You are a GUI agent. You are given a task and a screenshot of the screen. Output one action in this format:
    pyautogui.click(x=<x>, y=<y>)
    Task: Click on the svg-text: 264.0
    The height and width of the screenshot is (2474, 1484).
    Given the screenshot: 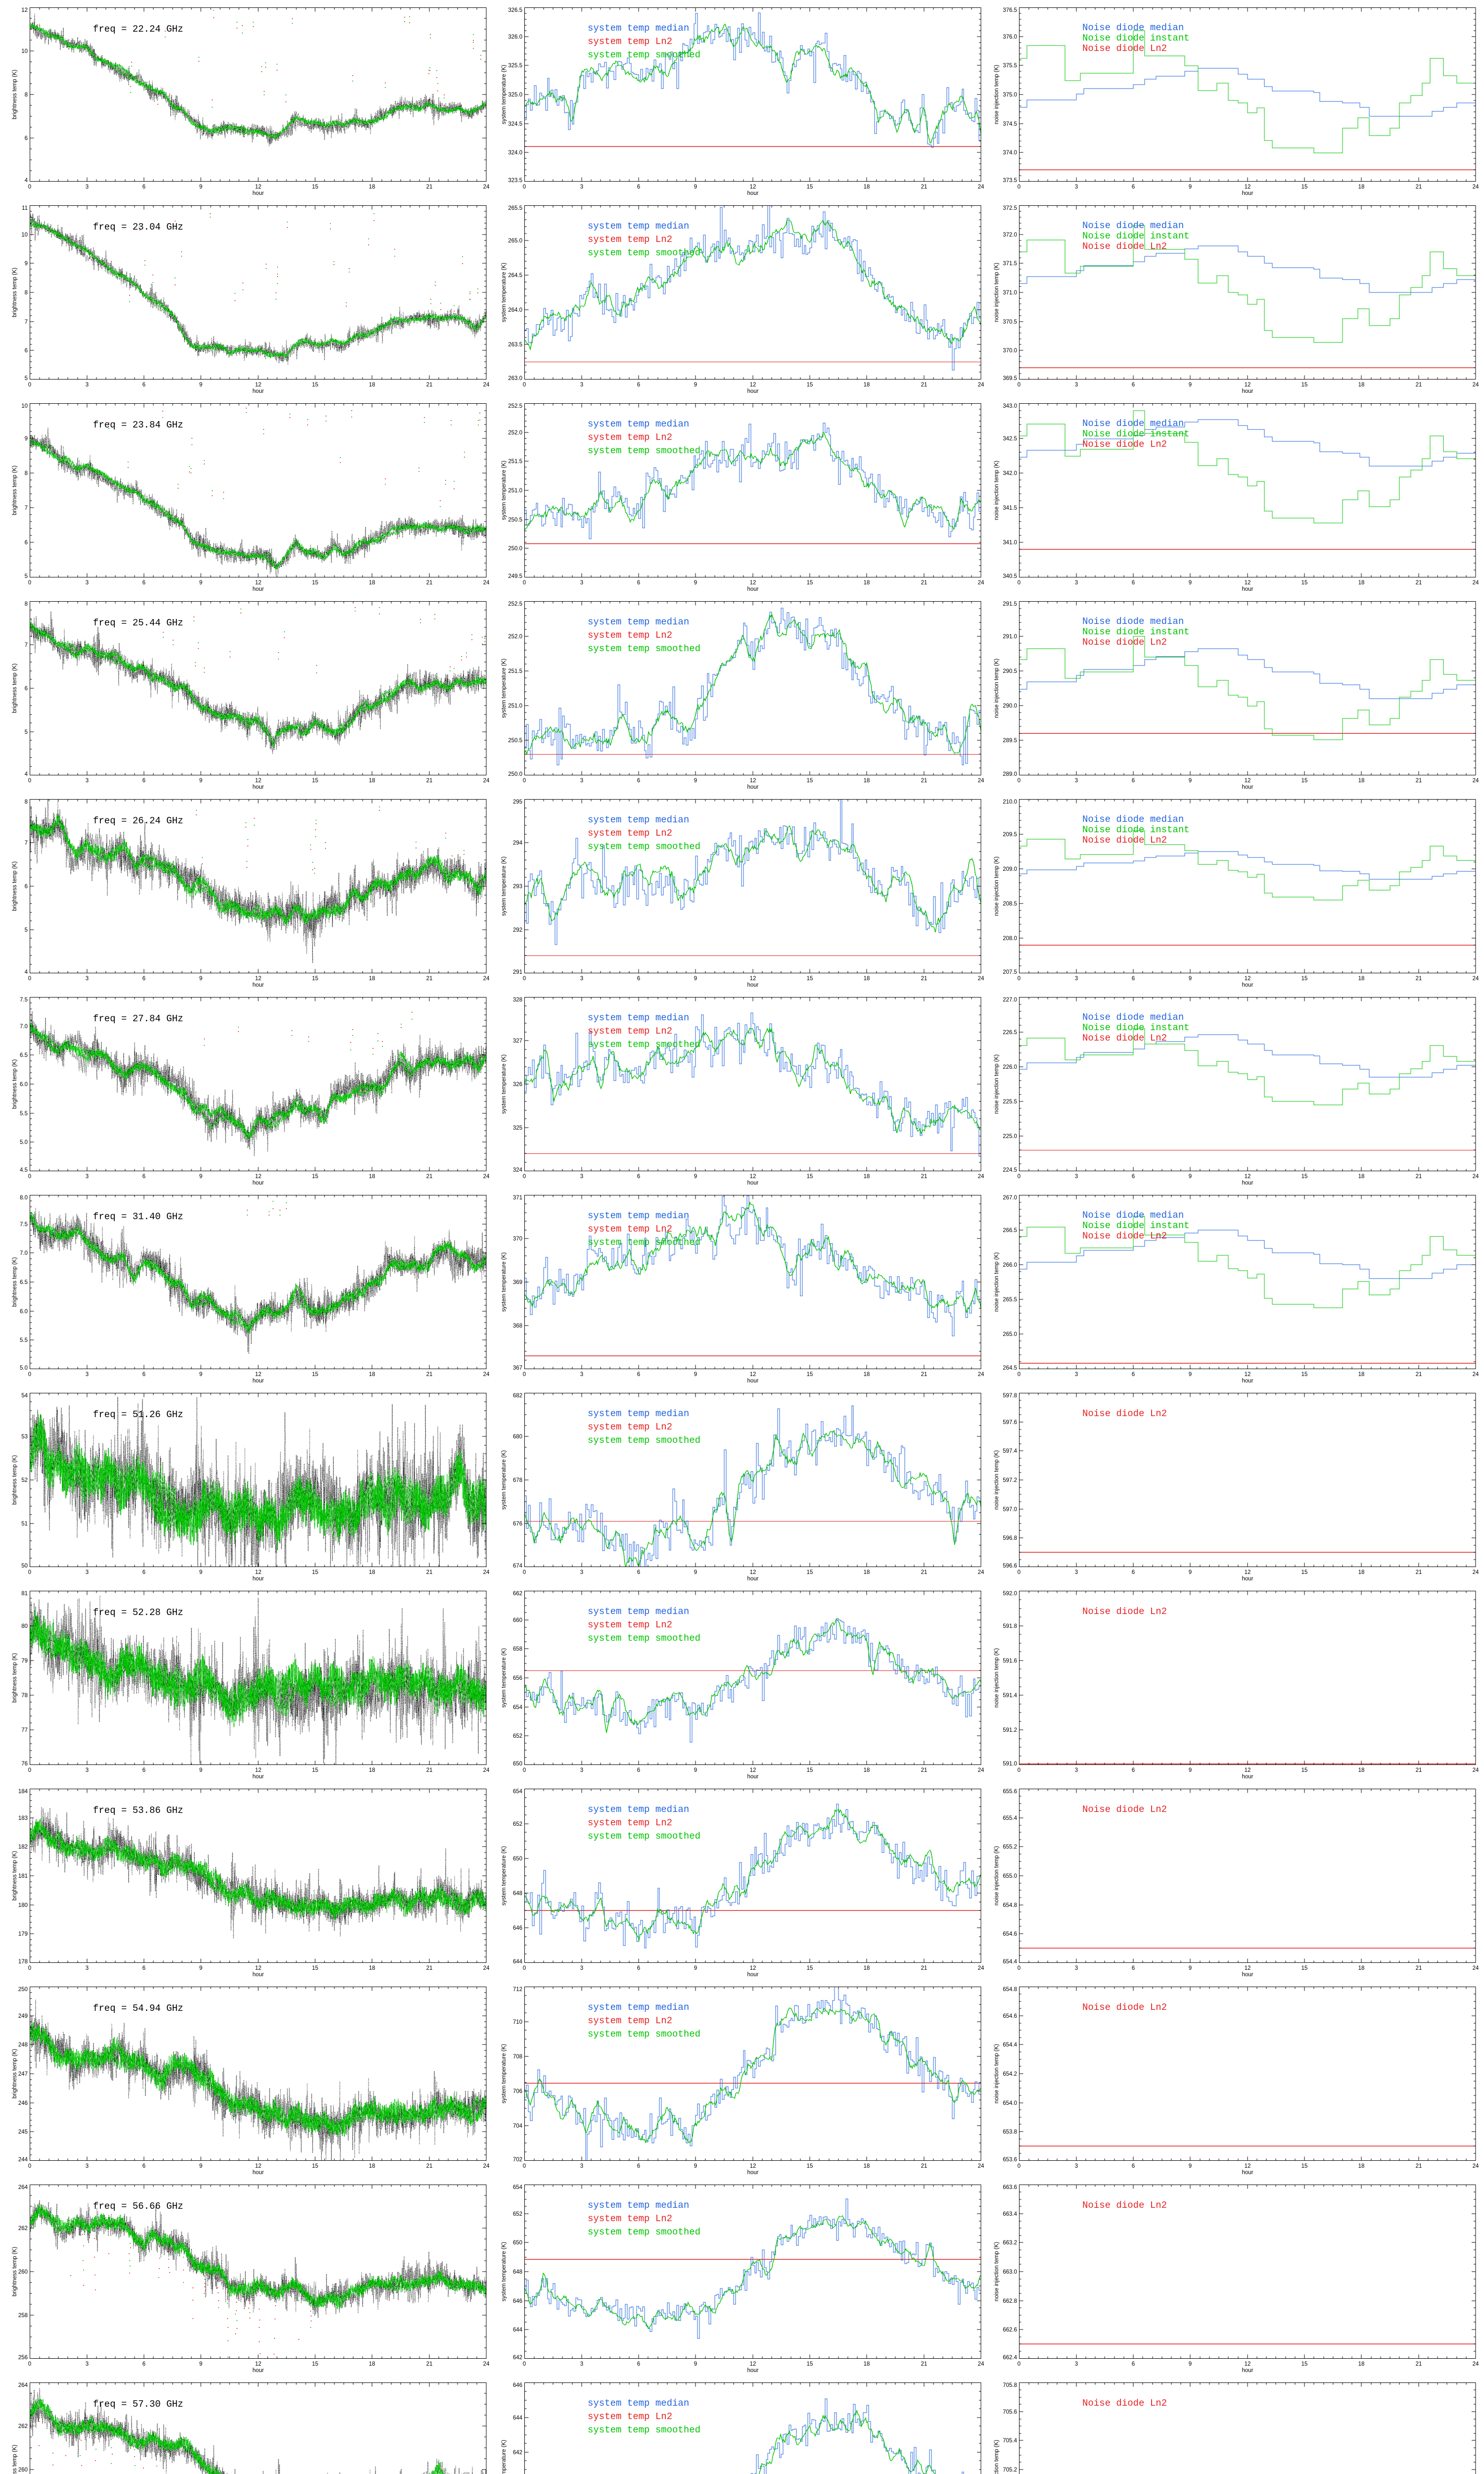 What is the action you would take?
    pyautogui.click(x=515, y=310)
    